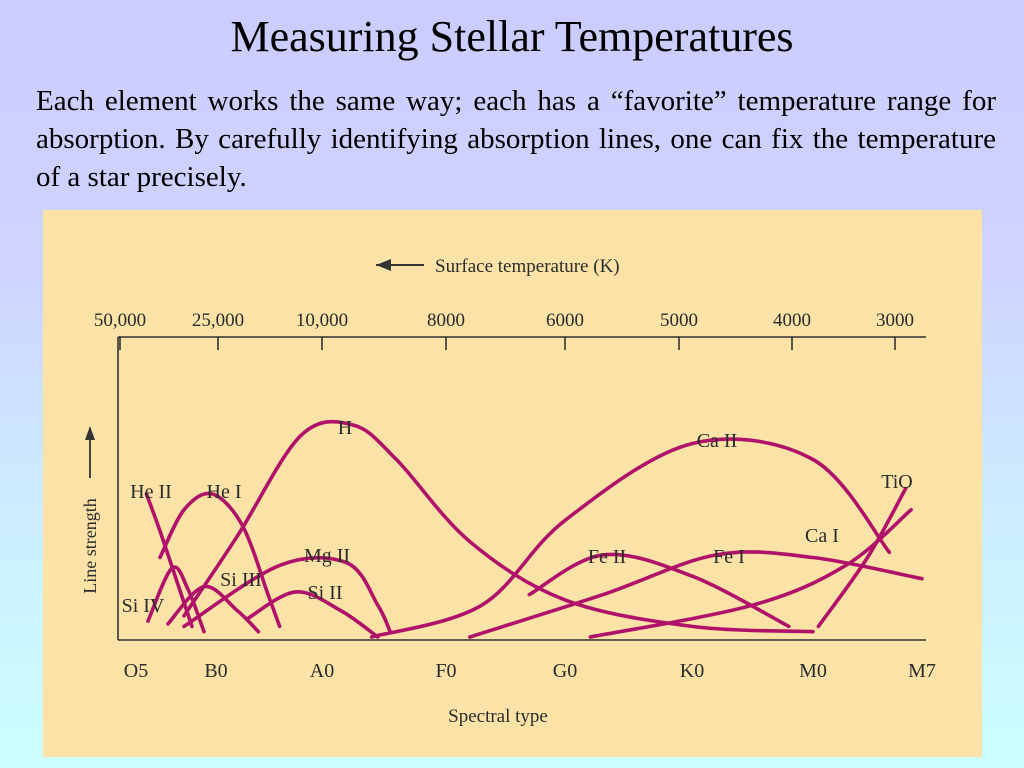 The width and height of the screenshot is (1024, 768). Describe the element at coordinates (218, 320) in the screenshot. I see `top-tick-label: 25,000` at that location.